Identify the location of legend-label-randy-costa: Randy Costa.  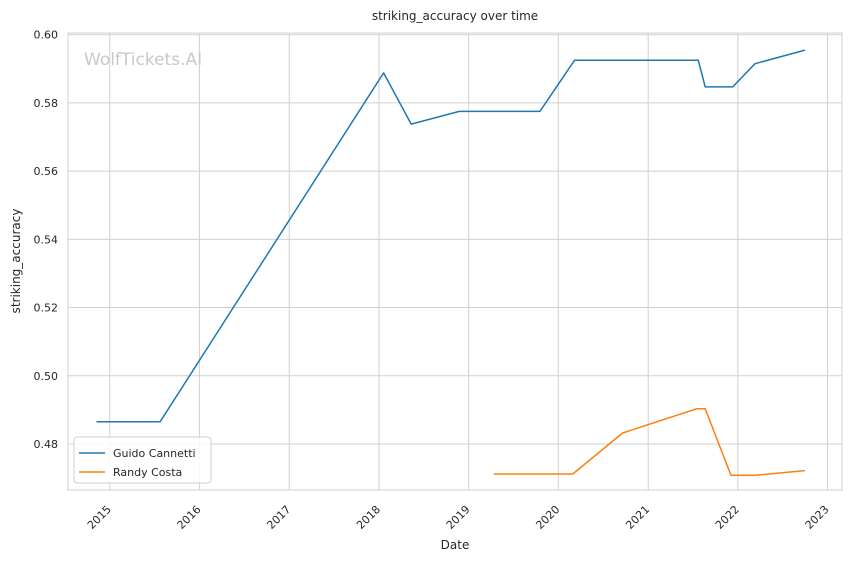
(147, 472).